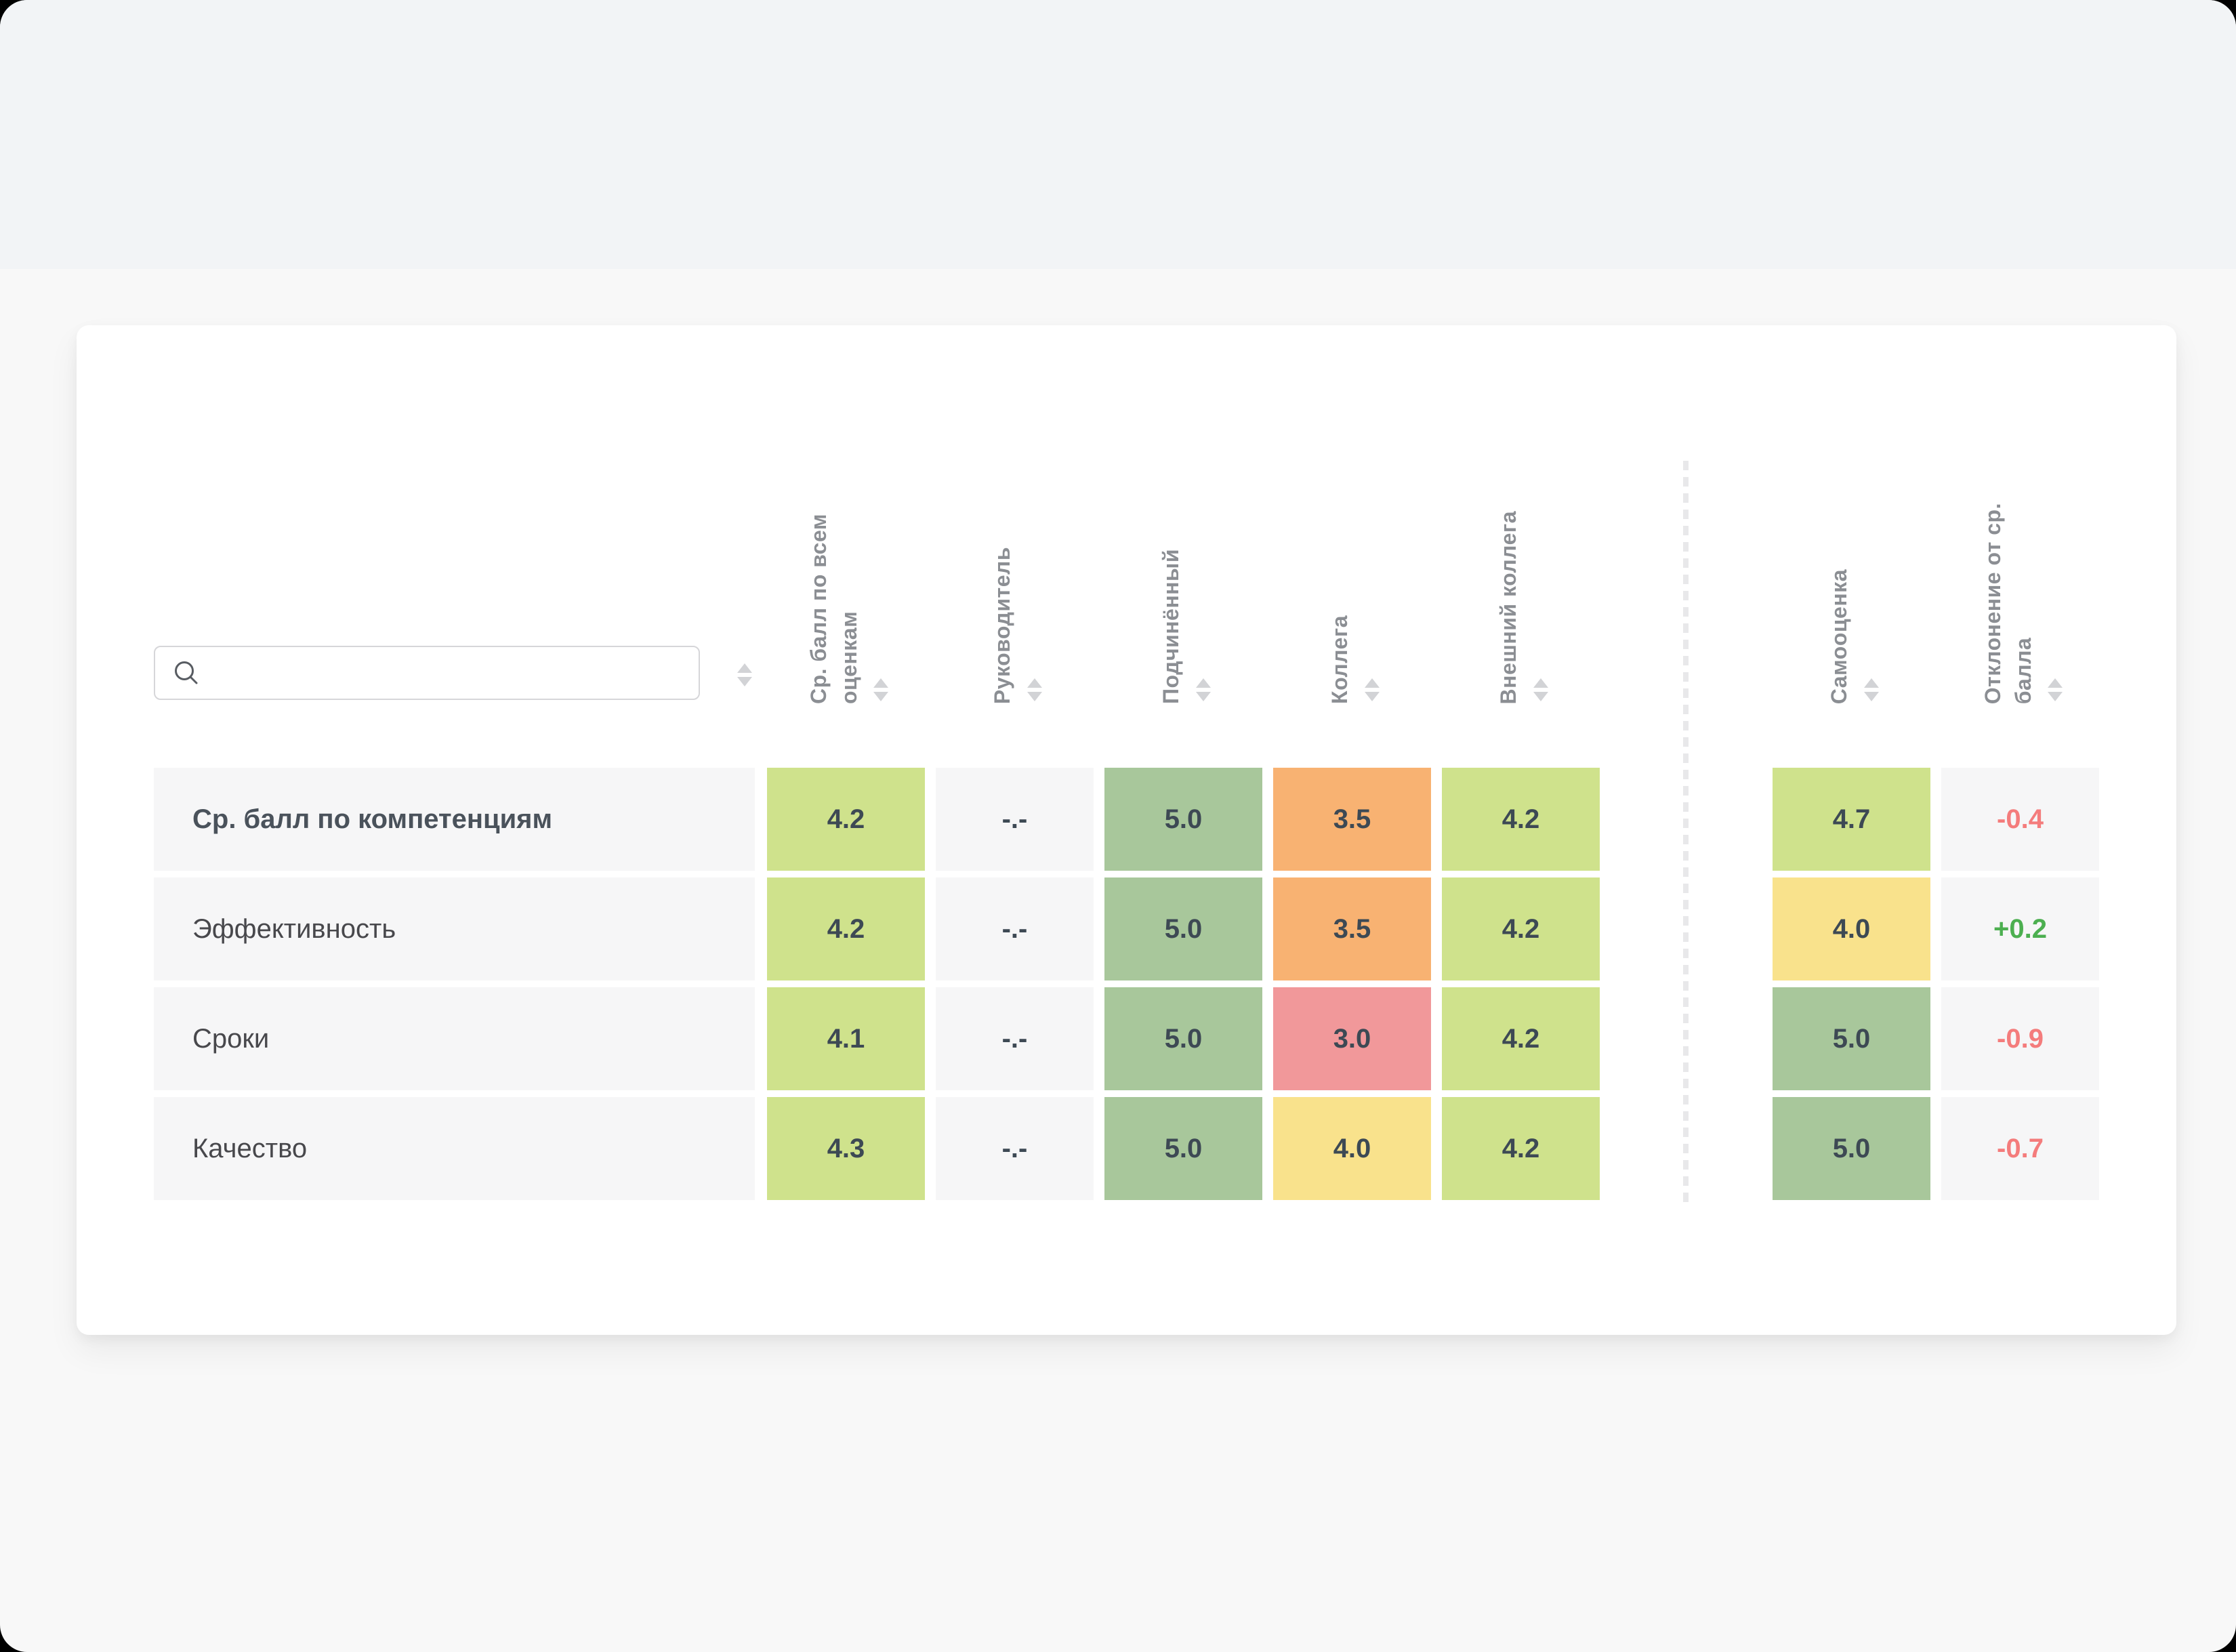 This screenshot has width=2236, height=1652. I want to click on sort-deviation, so click(2055, 691).